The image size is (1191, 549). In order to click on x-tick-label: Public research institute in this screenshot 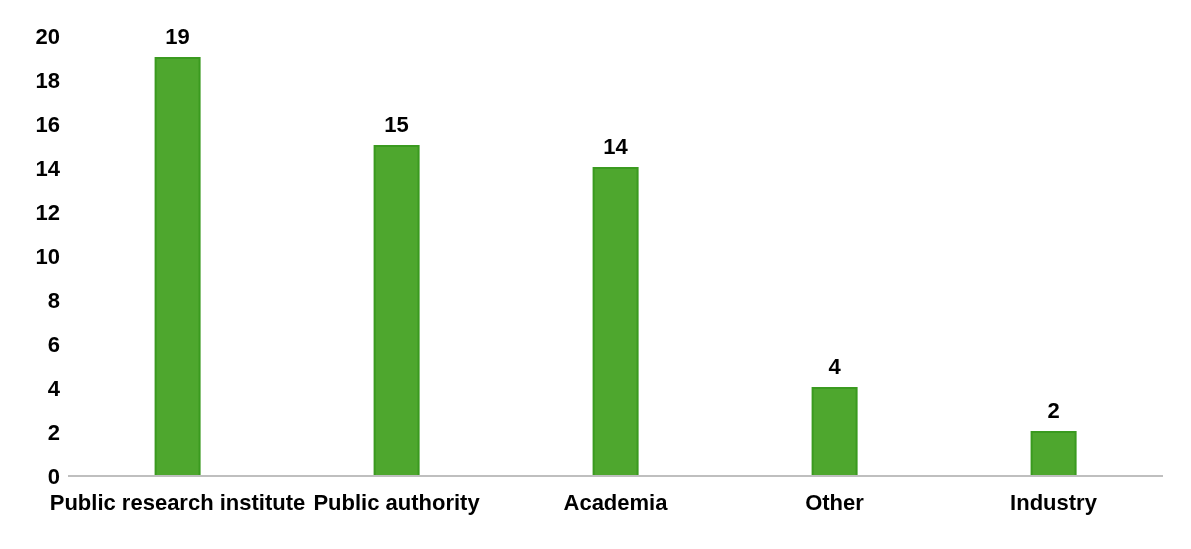, I will do `click(177, 502)`.